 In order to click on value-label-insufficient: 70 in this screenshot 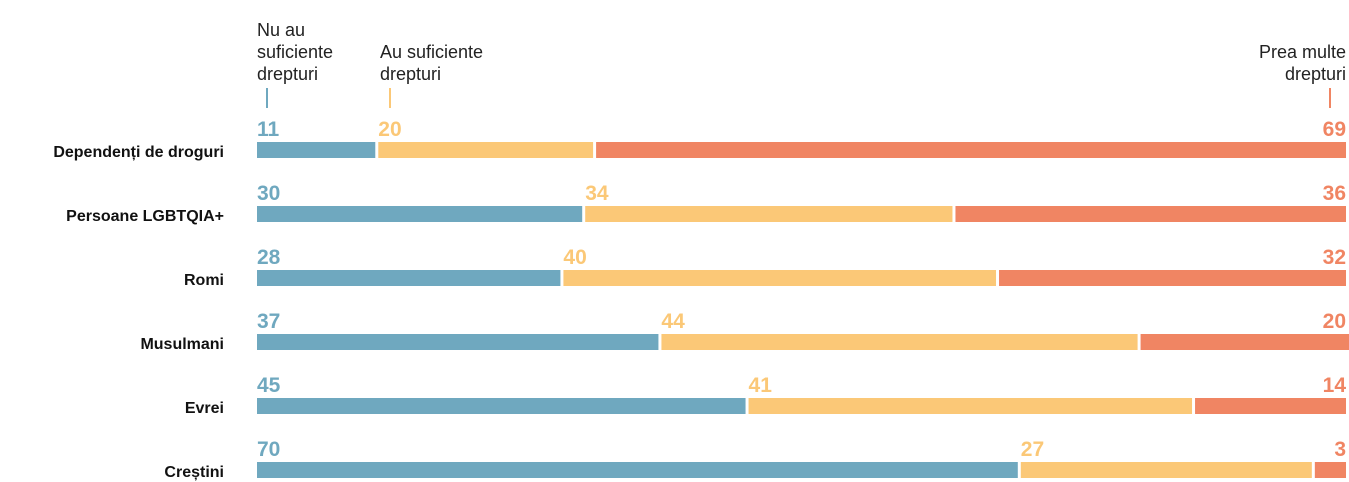, I will do `click(268, 449)`.